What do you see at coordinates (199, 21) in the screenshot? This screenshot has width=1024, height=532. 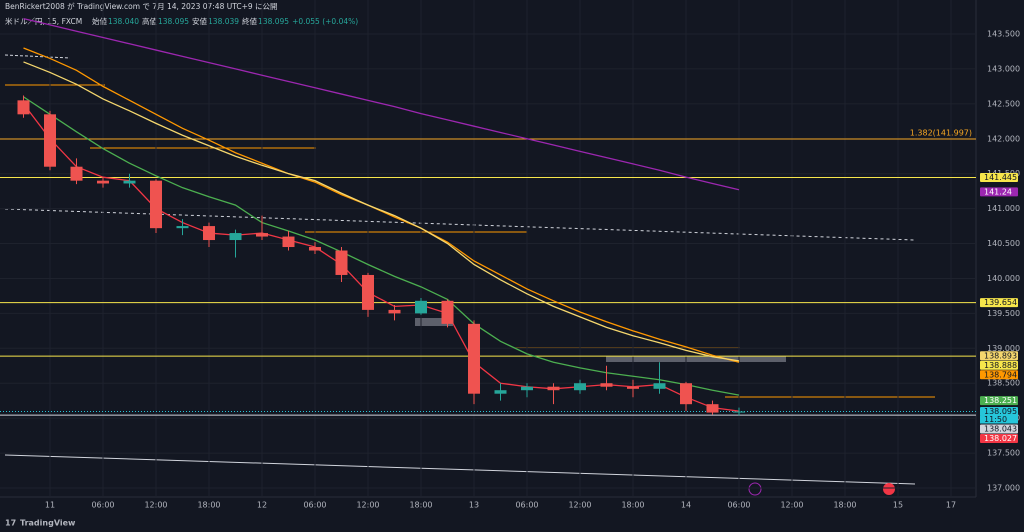 I see `ohlc-name: 安値` at bounding box center [199, 21].